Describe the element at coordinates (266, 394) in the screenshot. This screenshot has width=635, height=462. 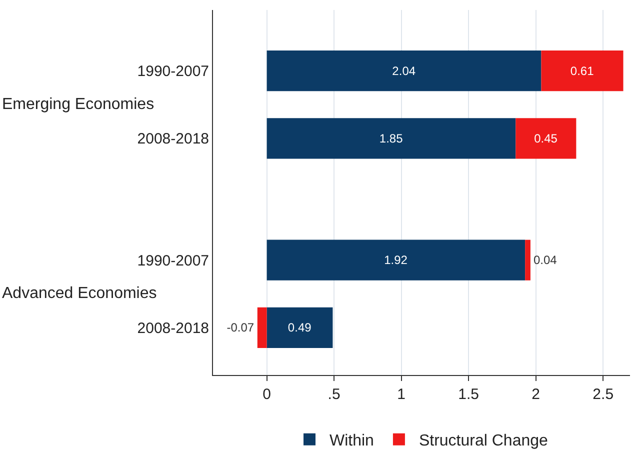
I see `x-tick-label: 0` at that location.